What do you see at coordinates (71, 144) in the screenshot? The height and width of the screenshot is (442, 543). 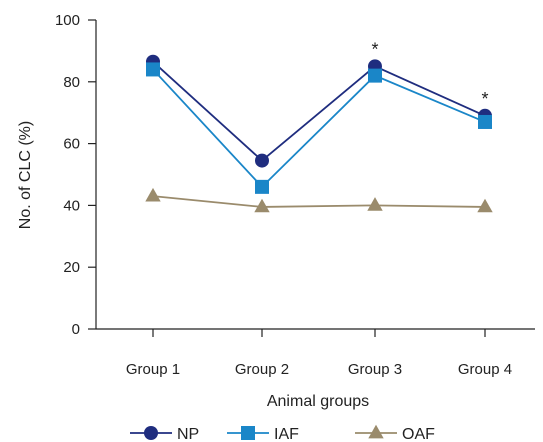 I see `y-tick-label: 60` at bounding box center [71, 144].